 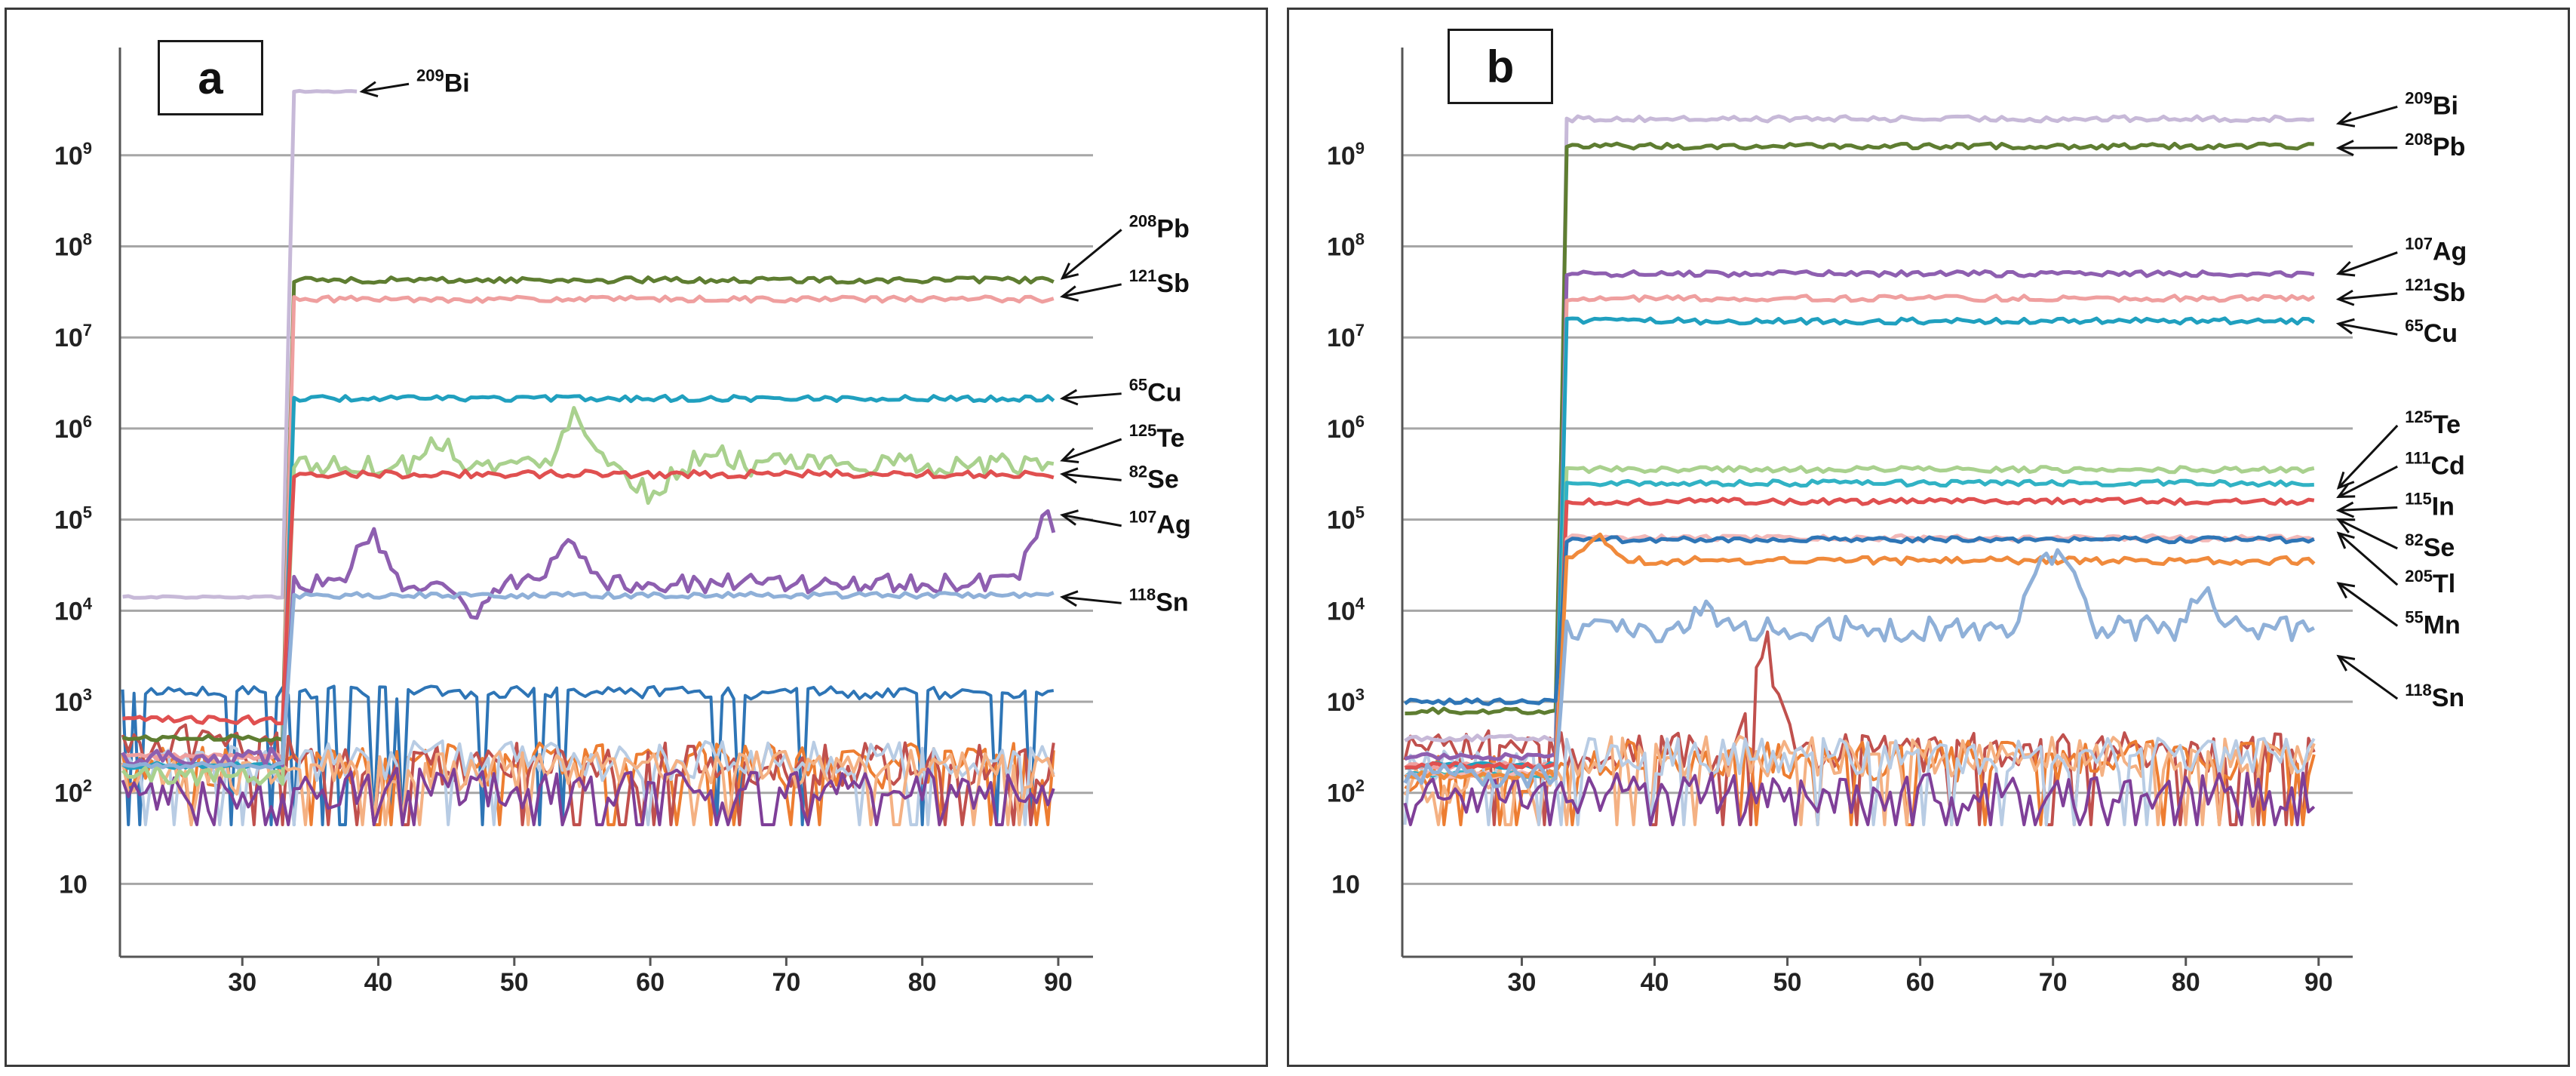 I want to click on panel-a-label: a, so click(x=210, y=77).